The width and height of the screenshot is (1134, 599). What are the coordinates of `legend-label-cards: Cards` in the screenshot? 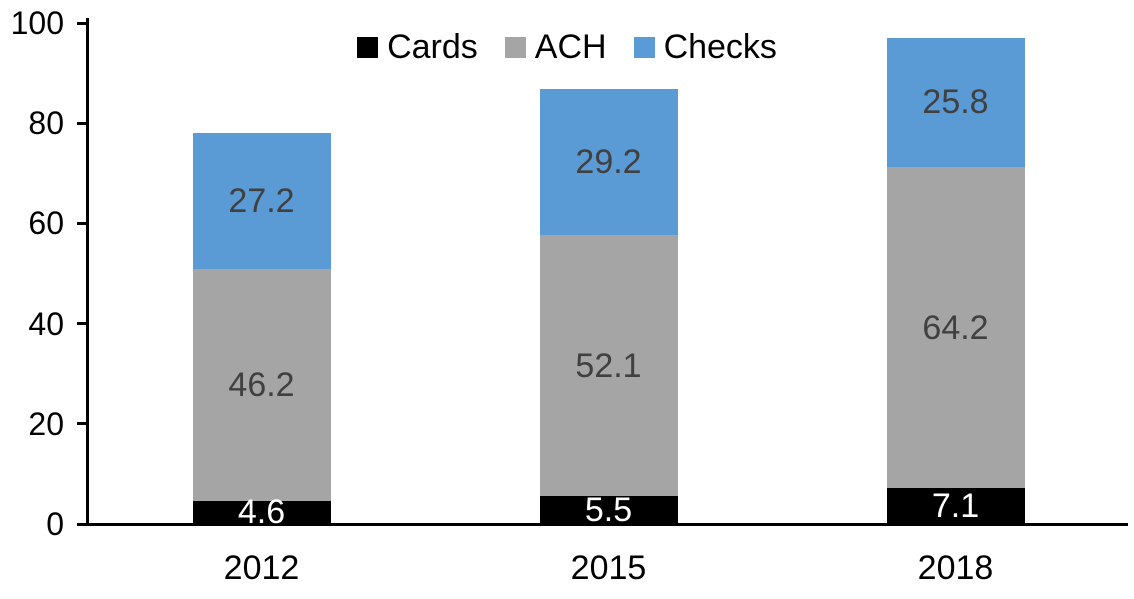 It's located at (432, 47).